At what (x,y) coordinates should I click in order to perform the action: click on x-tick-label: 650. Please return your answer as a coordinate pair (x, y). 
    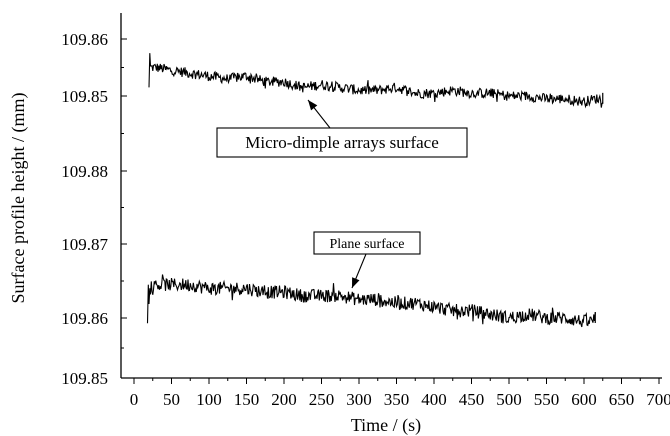
    Looking at the image, I should click on (622, 399).